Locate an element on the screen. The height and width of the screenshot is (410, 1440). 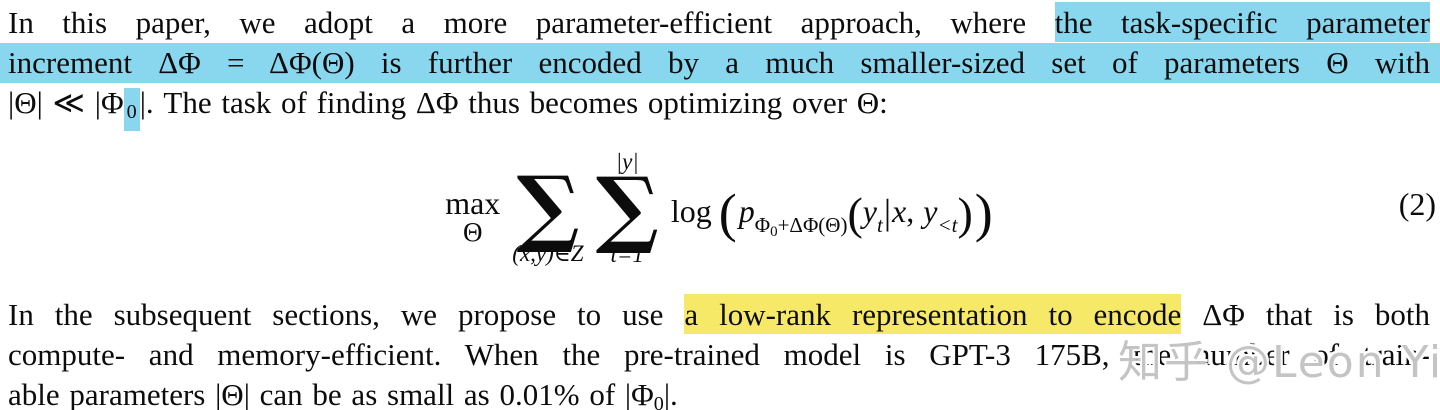
para2-line3-post: |. is located at coordinates (670, 393).